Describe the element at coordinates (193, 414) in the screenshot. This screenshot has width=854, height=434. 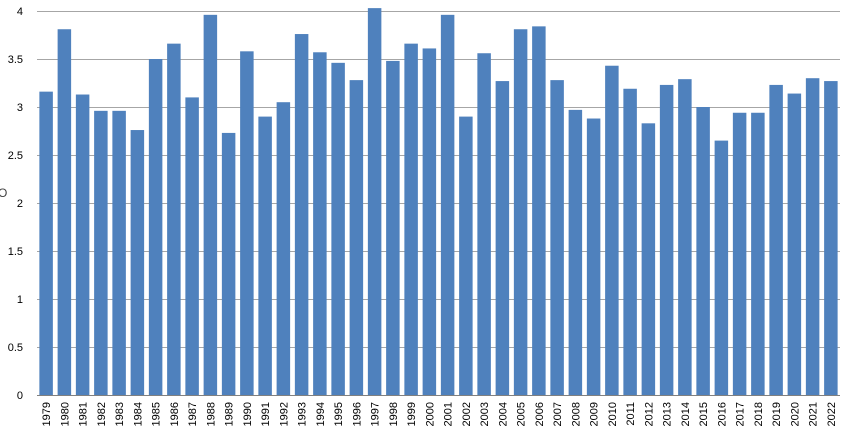
I see `x-tick-label: 1987` at that location.